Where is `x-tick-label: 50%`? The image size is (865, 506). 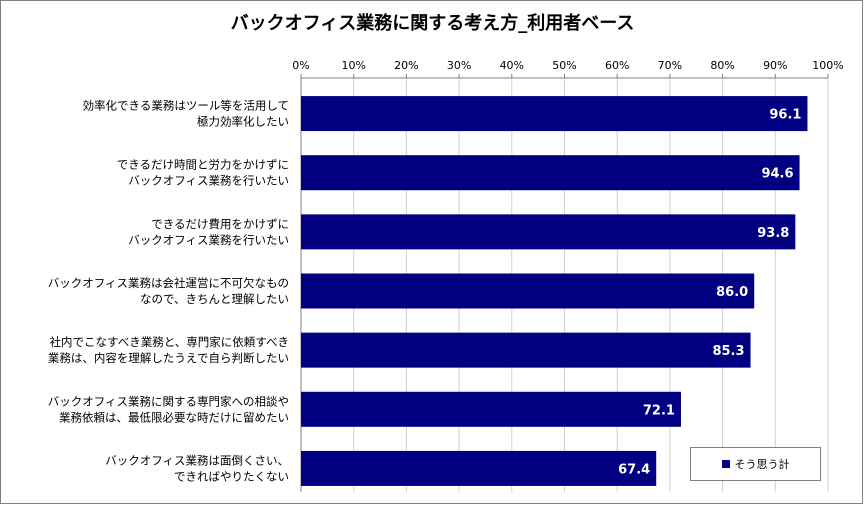 x-tick-label: 50% is located at coordinates (564, 65).